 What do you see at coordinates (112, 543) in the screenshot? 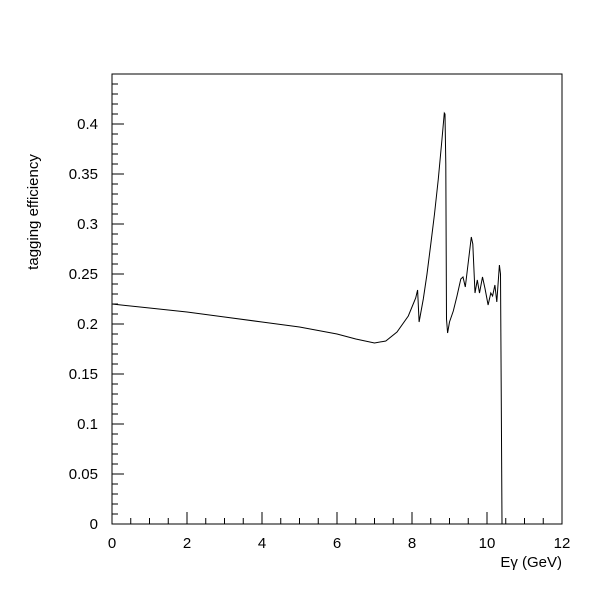
I see `x-tick-label: 0` at bounding box center [112, 543].